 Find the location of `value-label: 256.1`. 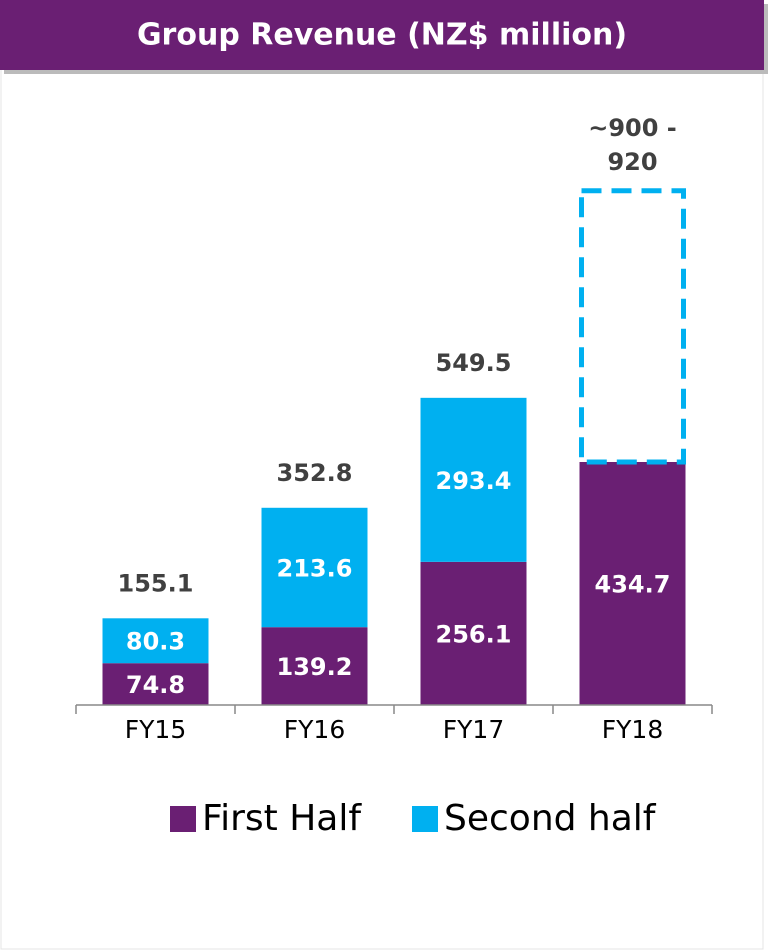

value-label: 256.1 is located at coordinates (474, 634).